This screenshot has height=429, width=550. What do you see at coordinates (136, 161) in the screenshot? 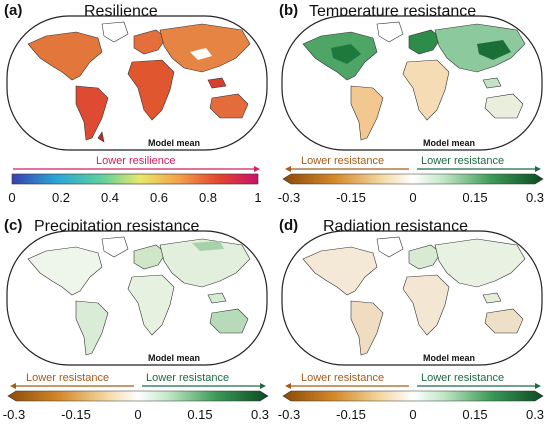
I see `bar-annotation: Lower resilience` at bounding box center [136, 161].